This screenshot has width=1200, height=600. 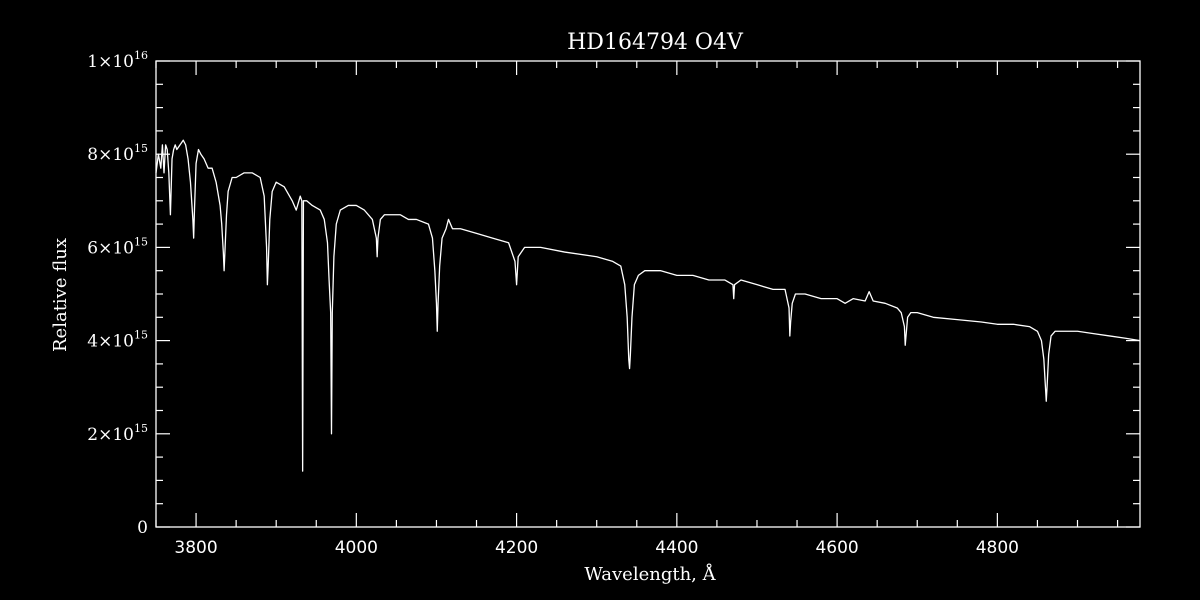 I want to click on y-tick-exponent: 16, so click(x=141, y=55).